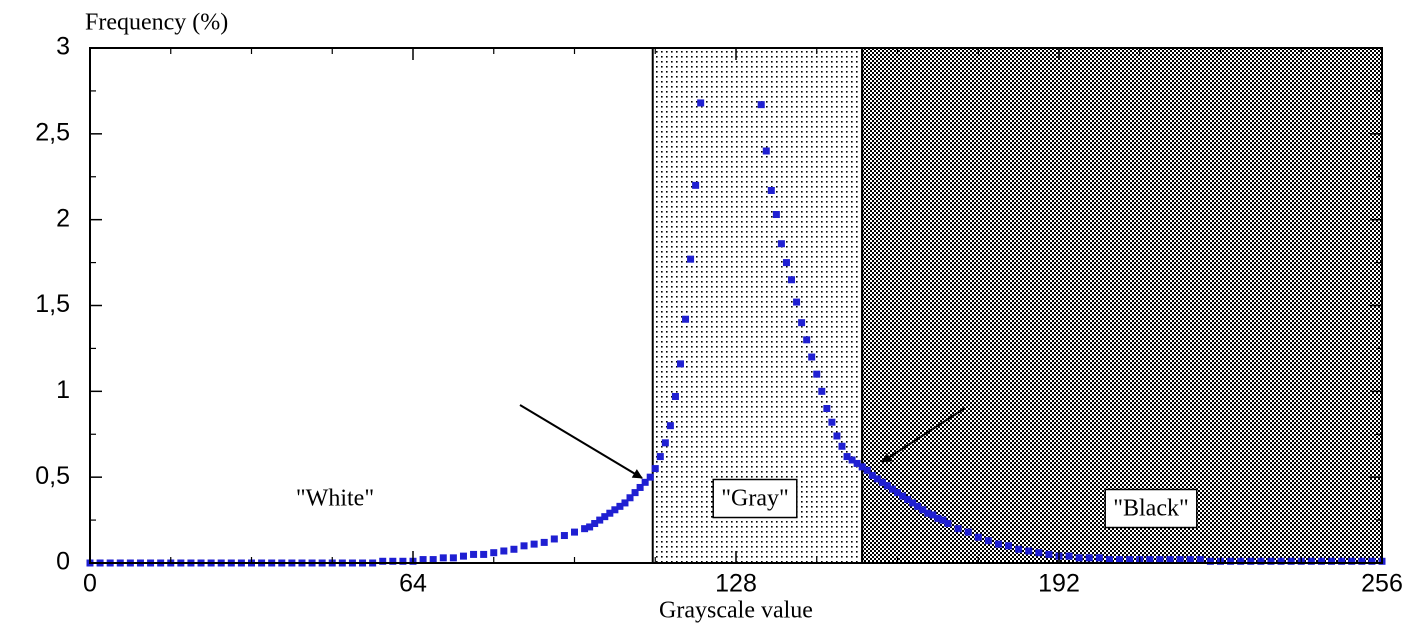 Image resolution: width=1425 pixels, height=631 pixels. Describe the element at coordinates (90, 584) in the screenshot. I see `x-tick-label: 0` at that location.